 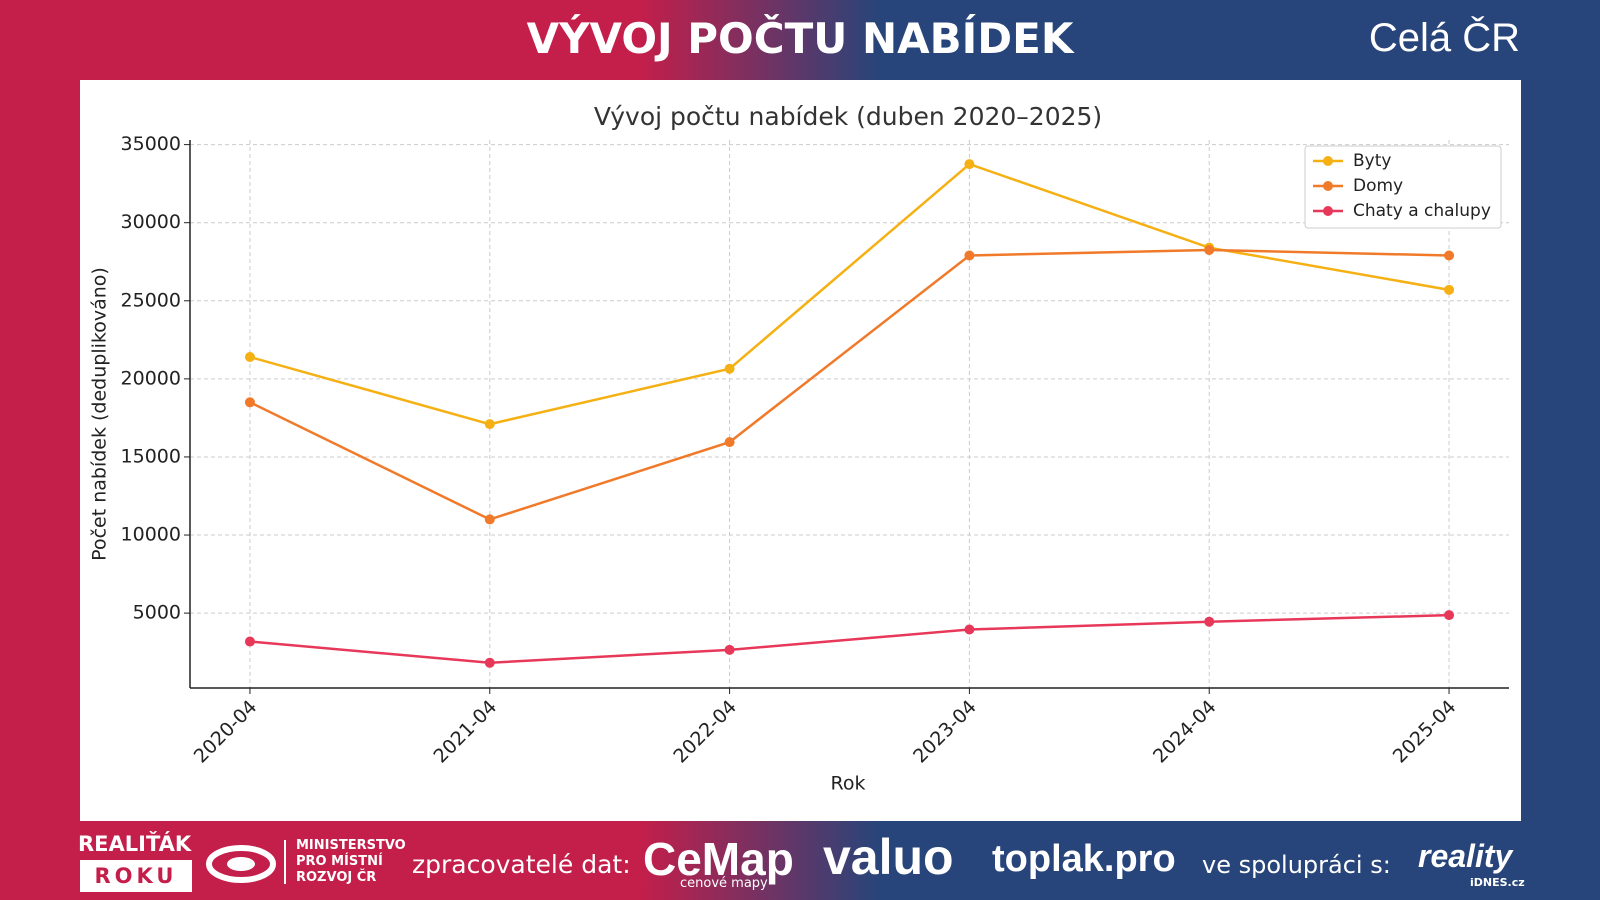 I want to click on y-tick-label: 5000, so click(x=157, y=613).